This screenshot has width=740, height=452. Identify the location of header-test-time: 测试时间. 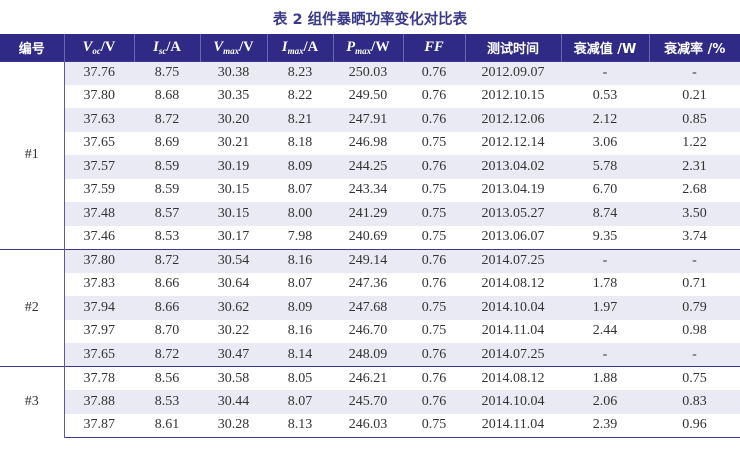
(513, 47).